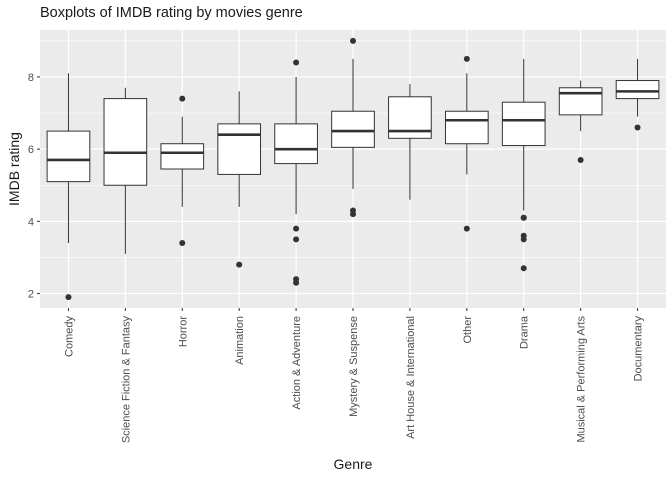  Describe the element at coordinates (31, 150) in the screenshot. I see `y-tick-label: 6` at that location.